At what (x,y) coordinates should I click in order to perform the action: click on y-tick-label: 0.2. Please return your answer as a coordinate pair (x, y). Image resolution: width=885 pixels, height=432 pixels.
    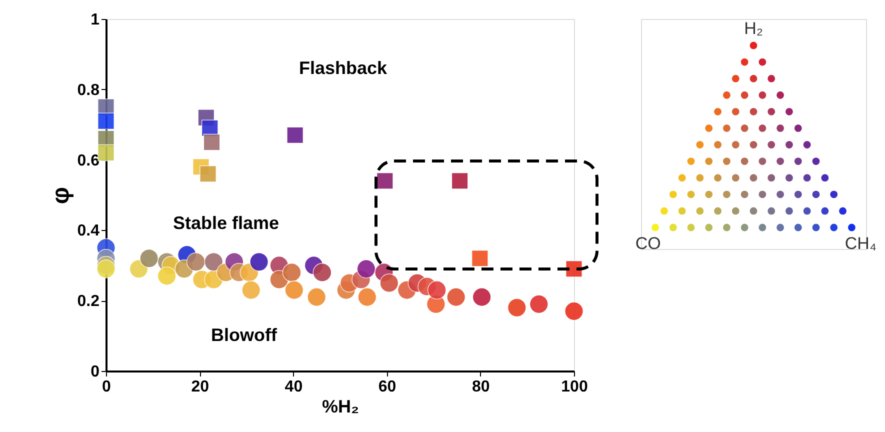
    Looking at the image, I should click on (88, 301).